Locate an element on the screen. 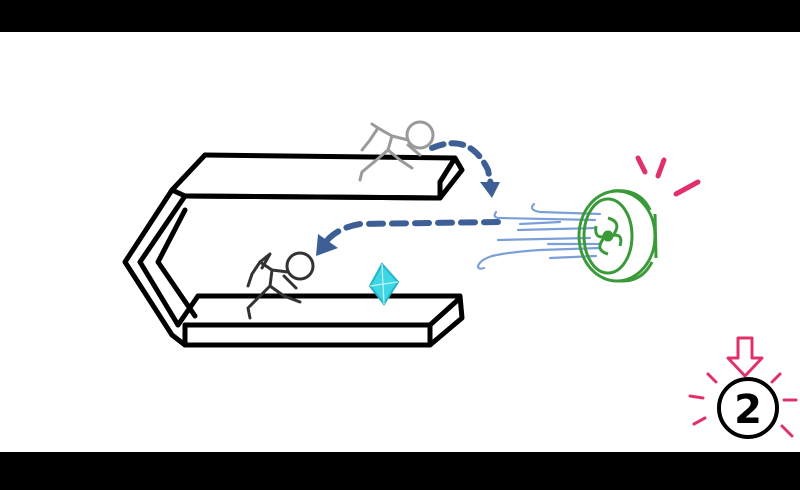 This screenshot has height=490, width=800. fan-alert-lines is located at coordinates (668, 176).